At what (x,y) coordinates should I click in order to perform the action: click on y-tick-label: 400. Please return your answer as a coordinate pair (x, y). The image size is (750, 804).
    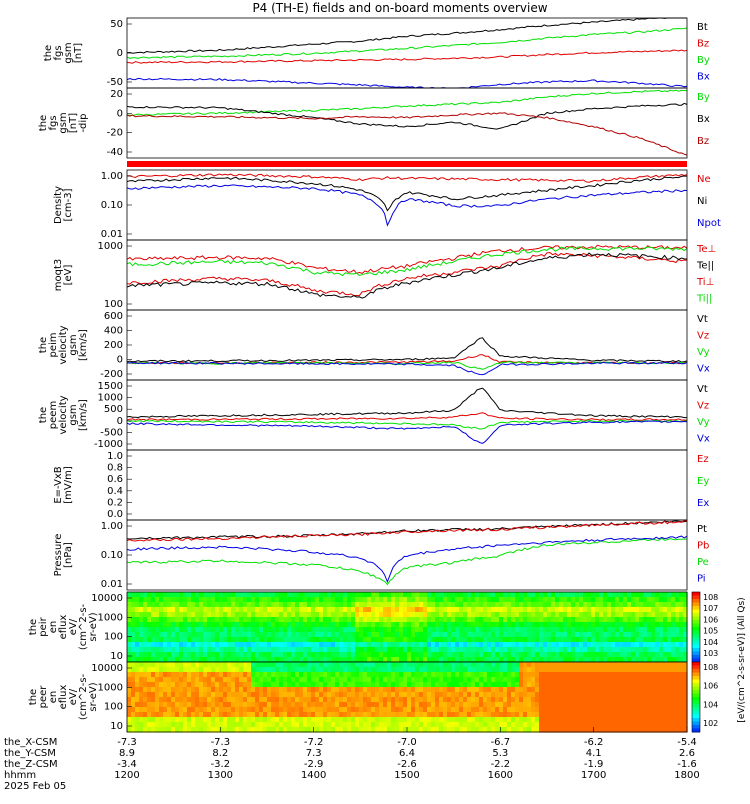
    Looking at the image, I should click on (113, 331).